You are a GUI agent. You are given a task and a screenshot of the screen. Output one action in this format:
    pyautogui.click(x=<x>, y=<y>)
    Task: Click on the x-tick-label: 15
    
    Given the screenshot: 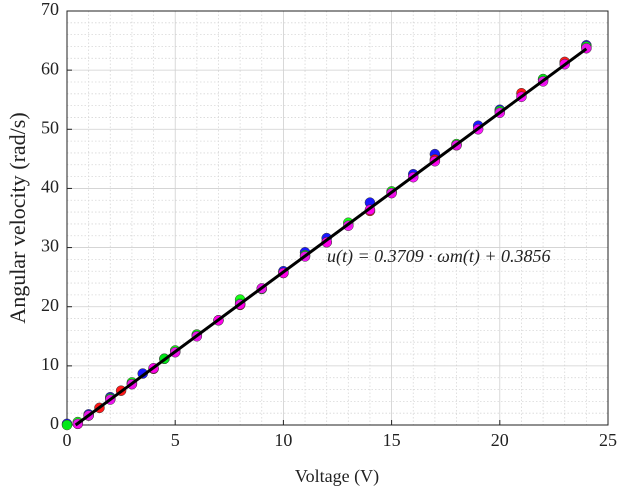 What is the action you would take?
    pyautogui.click(x=392, y=440)
    